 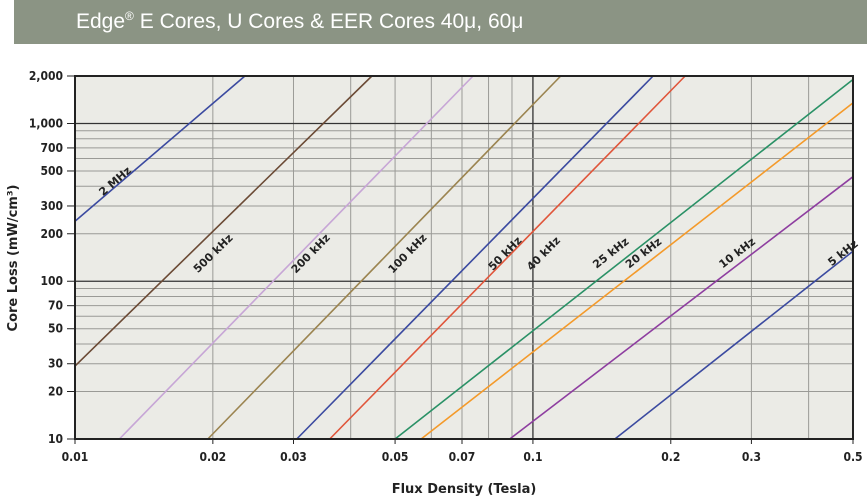 What do you see at coordinates (328, 21) in the screenshot?
I see `title-text: E Cores, U Cores & EER Cores 40μ, 60μ` at bounding box center [328, 21].